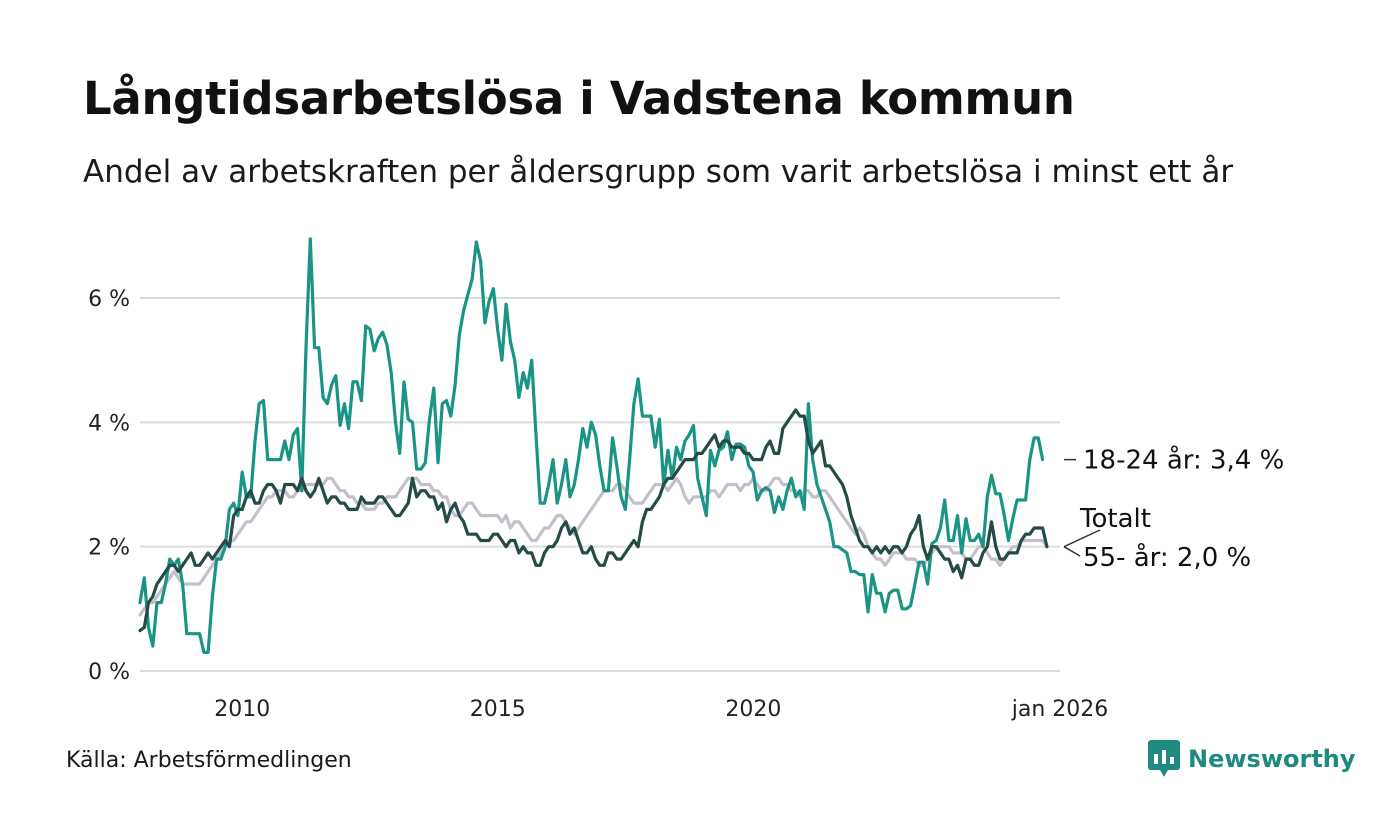 This screenshot has width=1400, height=840. What do you see at coordinates (242, 709) in the screenshot?
I see `x-tick-label: 2010` at bounding box center [242, 709].